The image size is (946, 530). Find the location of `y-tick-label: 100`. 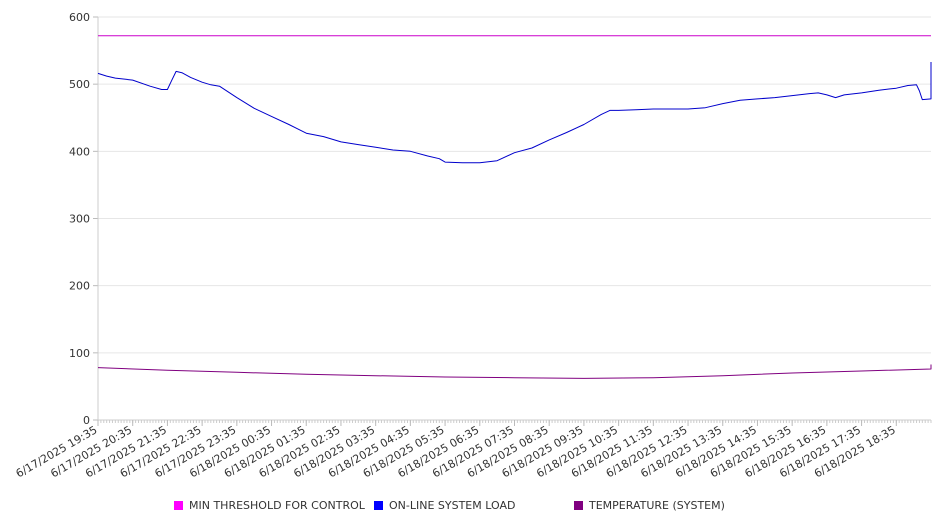

y-tick-label: 100 is located at coordinates (79, 353).